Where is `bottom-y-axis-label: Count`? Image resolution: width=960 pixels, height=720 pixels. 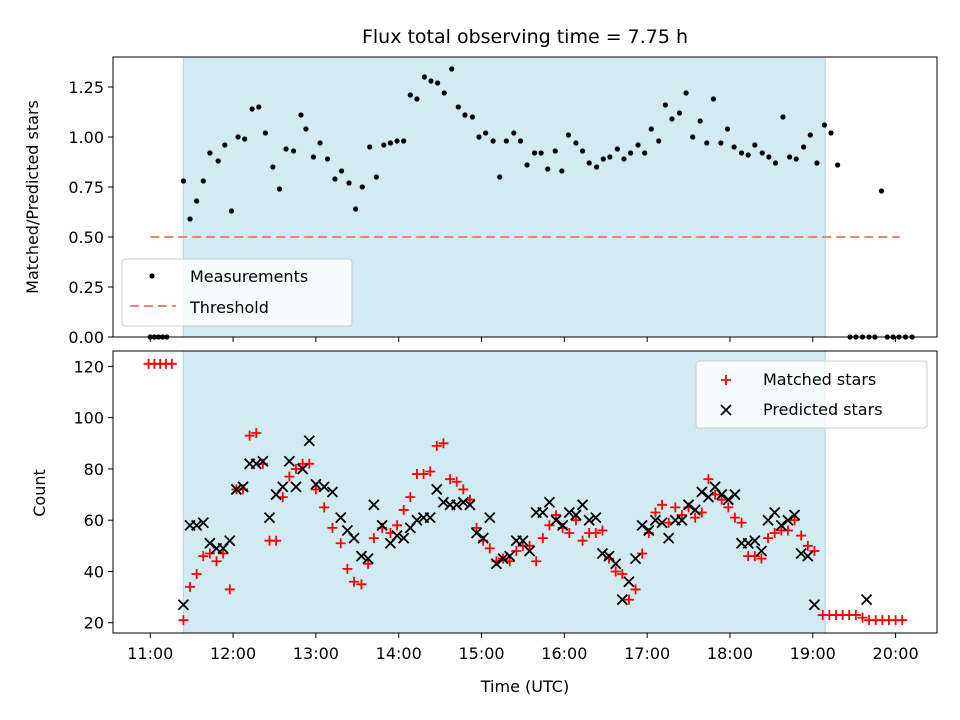 bottom-y-axis-label: Count is located at coordinates (39, 493).